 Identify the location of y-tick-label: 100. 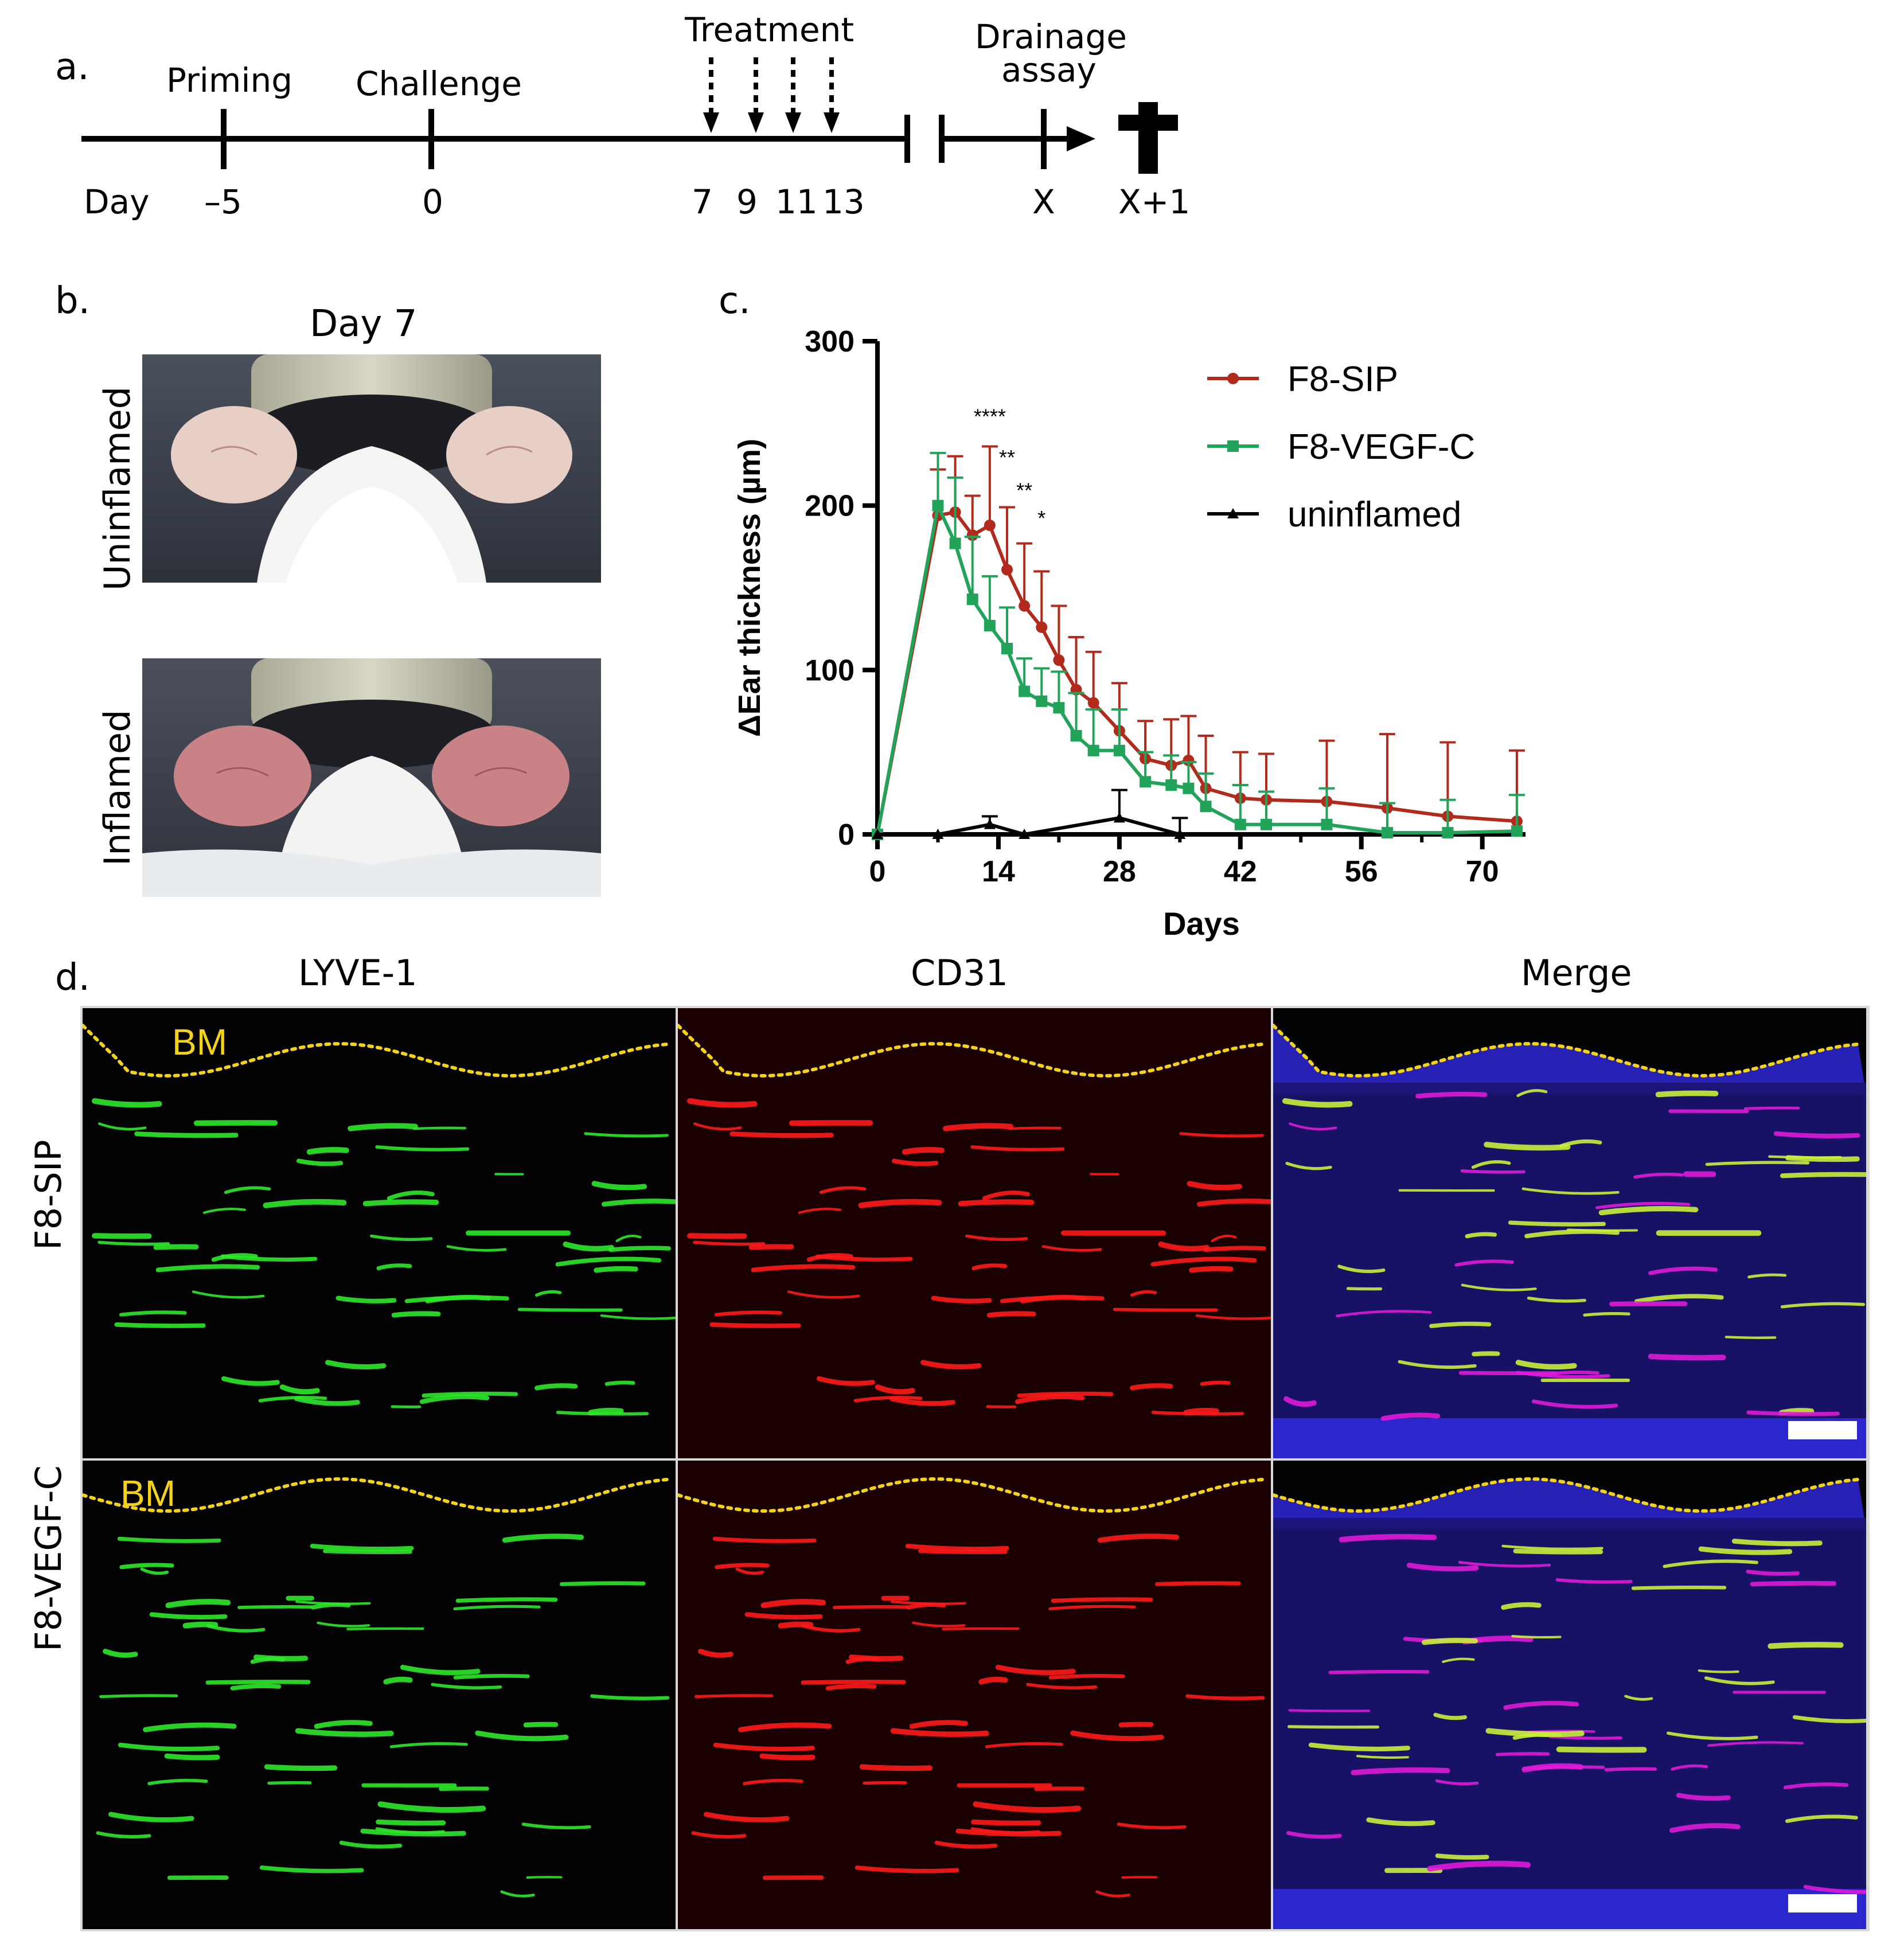
(830, 671).